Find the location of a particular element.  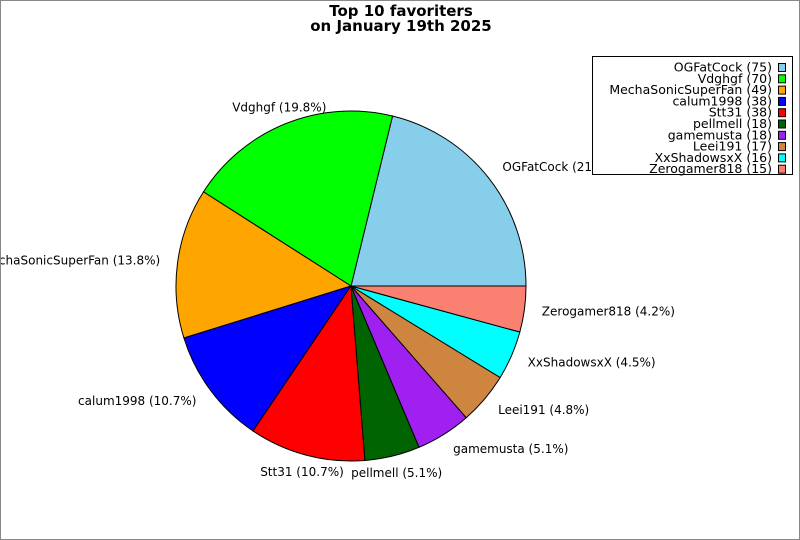

pie-slice-stt31 is located at coordinates (309, 373).